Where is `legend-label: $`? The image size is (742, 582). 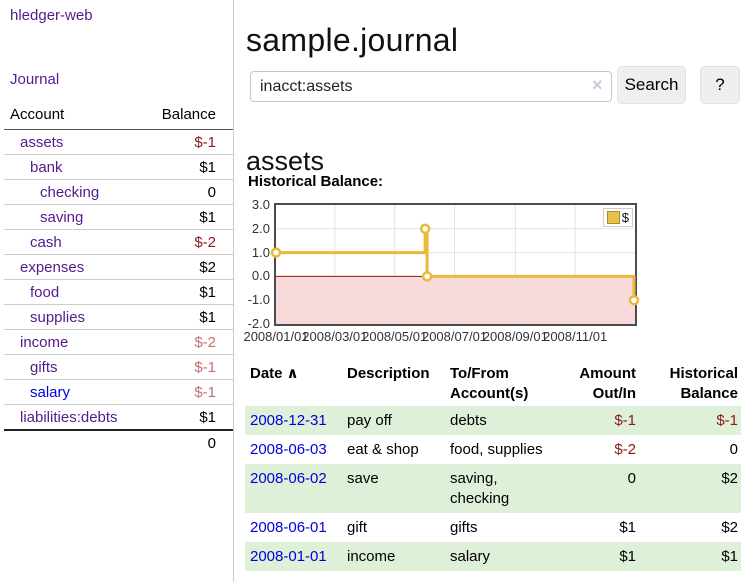 legend-label: $ is located at coordinates (625, 217).